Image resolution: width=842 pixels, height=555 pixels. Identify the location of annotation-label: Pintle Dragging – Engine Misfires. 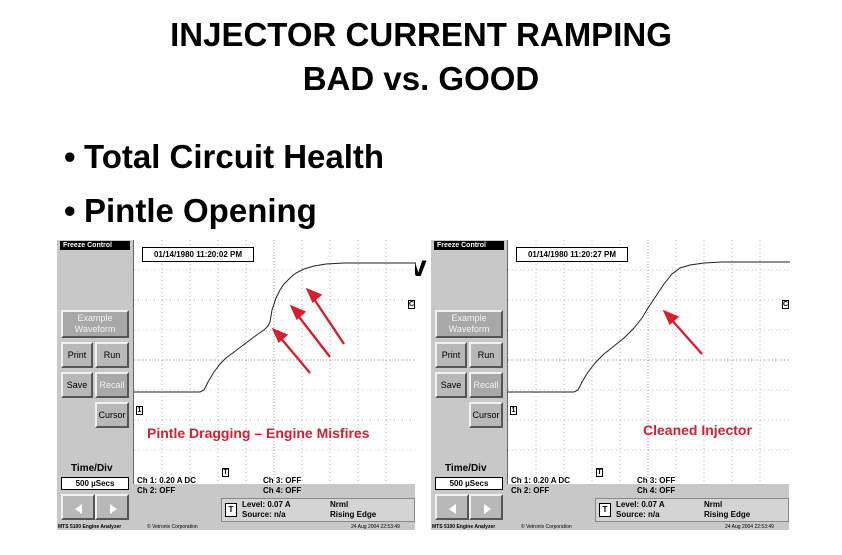
(258, 433).